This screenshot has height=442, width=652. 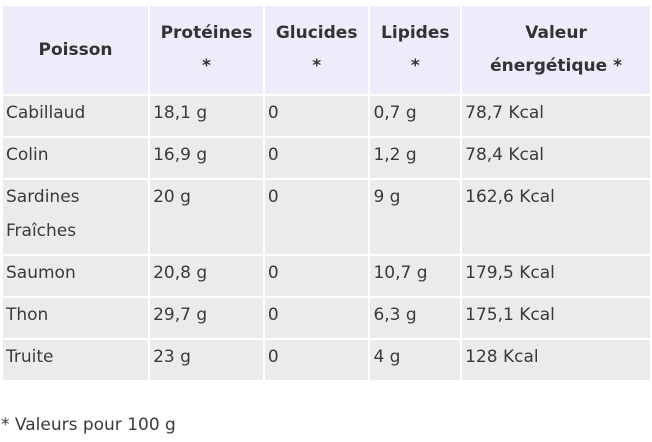 I want to click on header-label: Poisson, so click(x=75, y=49).